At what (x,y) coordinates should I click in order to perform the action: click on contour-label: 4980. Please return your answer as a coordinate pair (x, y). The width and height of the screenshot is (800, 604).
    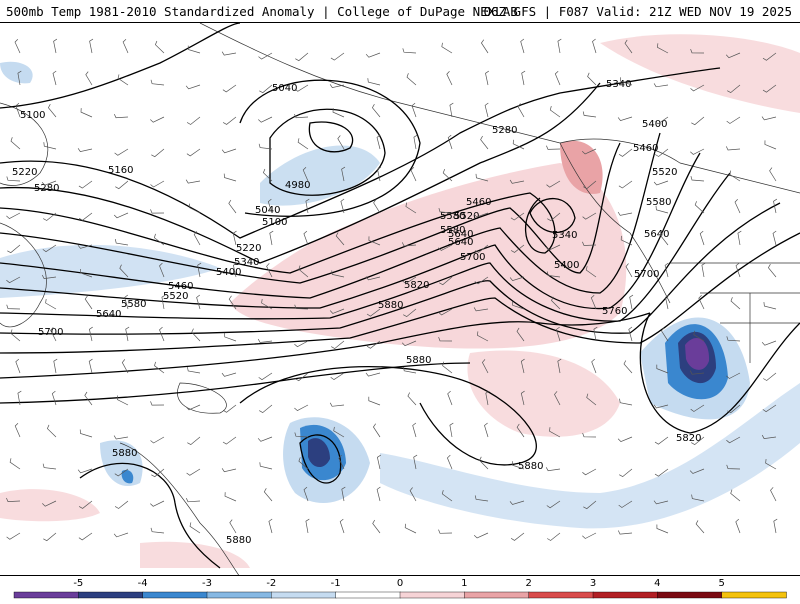
    Looking at the image, I should click on (297, 185).